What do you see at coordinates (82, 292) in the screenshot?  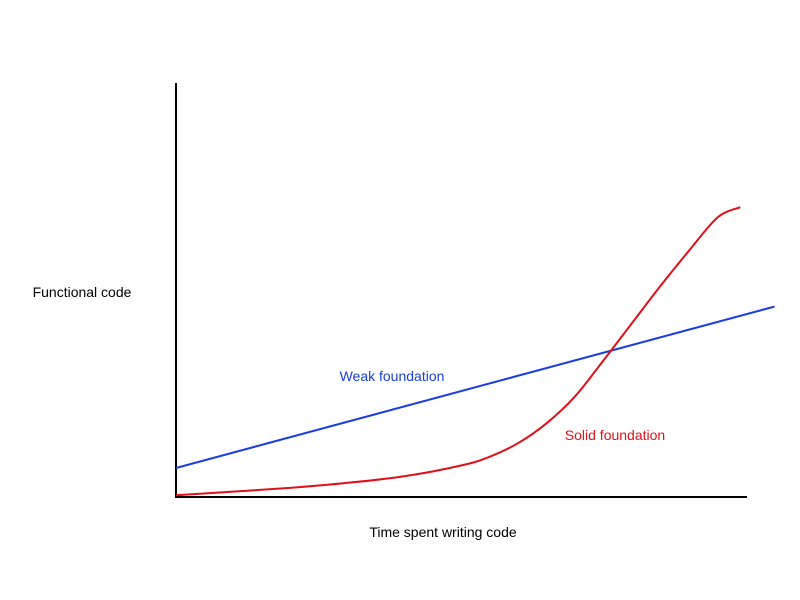 I see `y-axis-label: Functional code` at bounding box center [82, 292].